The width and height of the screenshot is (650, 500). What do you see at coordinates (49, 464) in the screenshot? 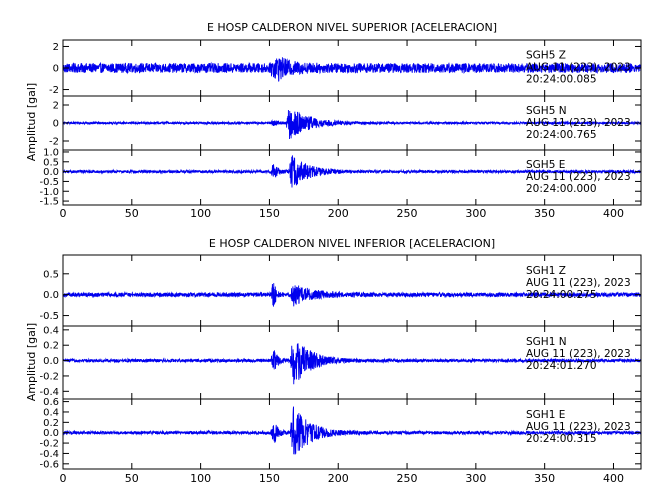
I see `y-tick-label: -0.6` at bounding box center [49, 464].